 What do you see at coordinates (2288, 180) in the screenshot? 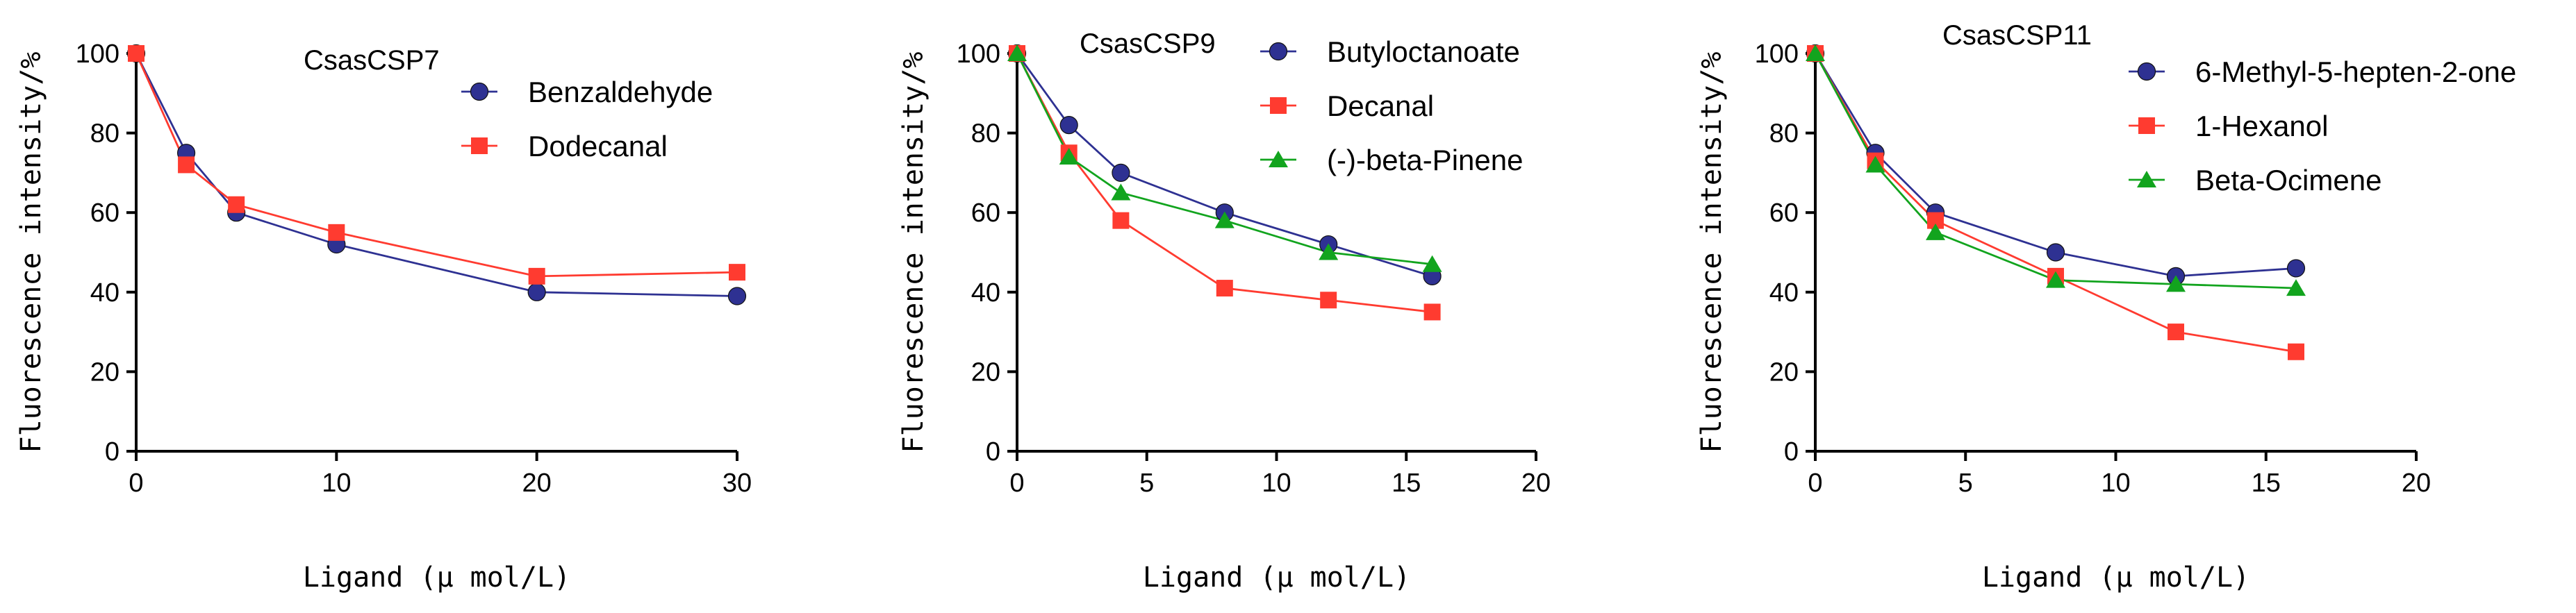
I see `legend-label: Beta-Ocimene` at bounding box center [2288, 180].